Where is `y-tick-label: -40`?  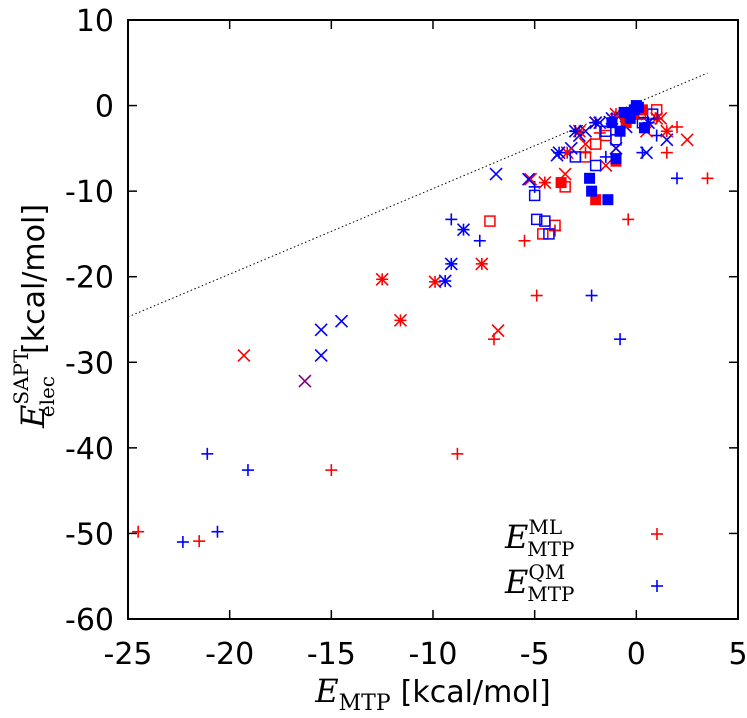
y-tick-label: -40 is located at coordinates (89, 449).